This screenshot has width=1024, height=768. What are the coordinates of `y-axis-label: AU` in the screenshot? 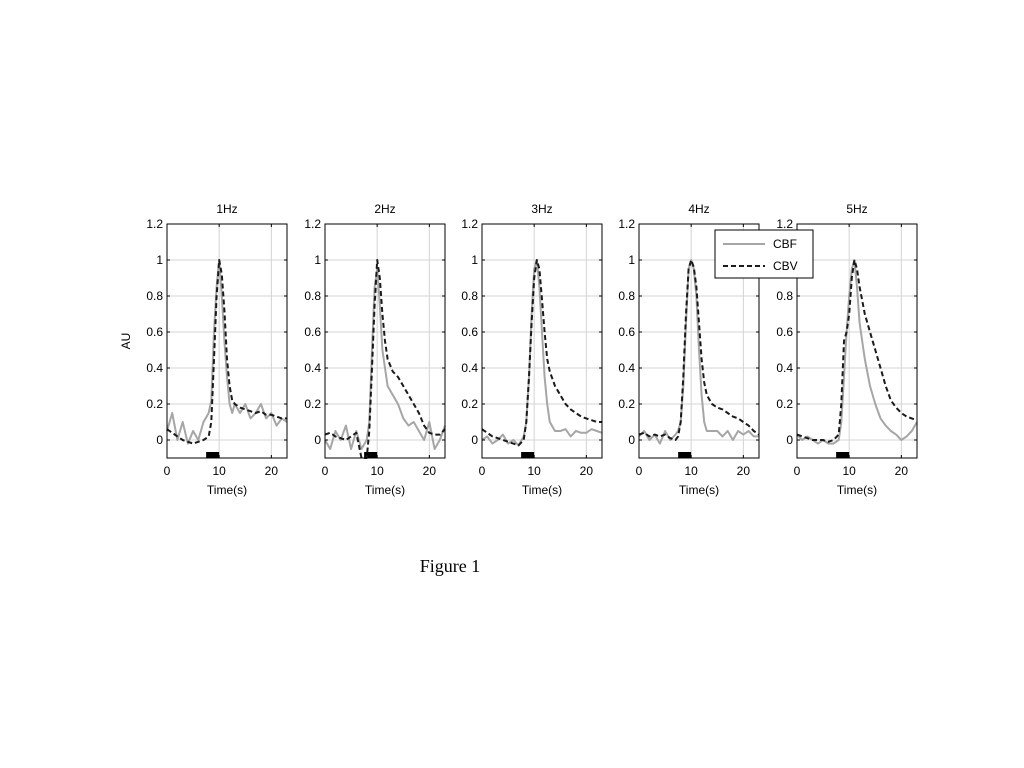 It's located at (126, 341).